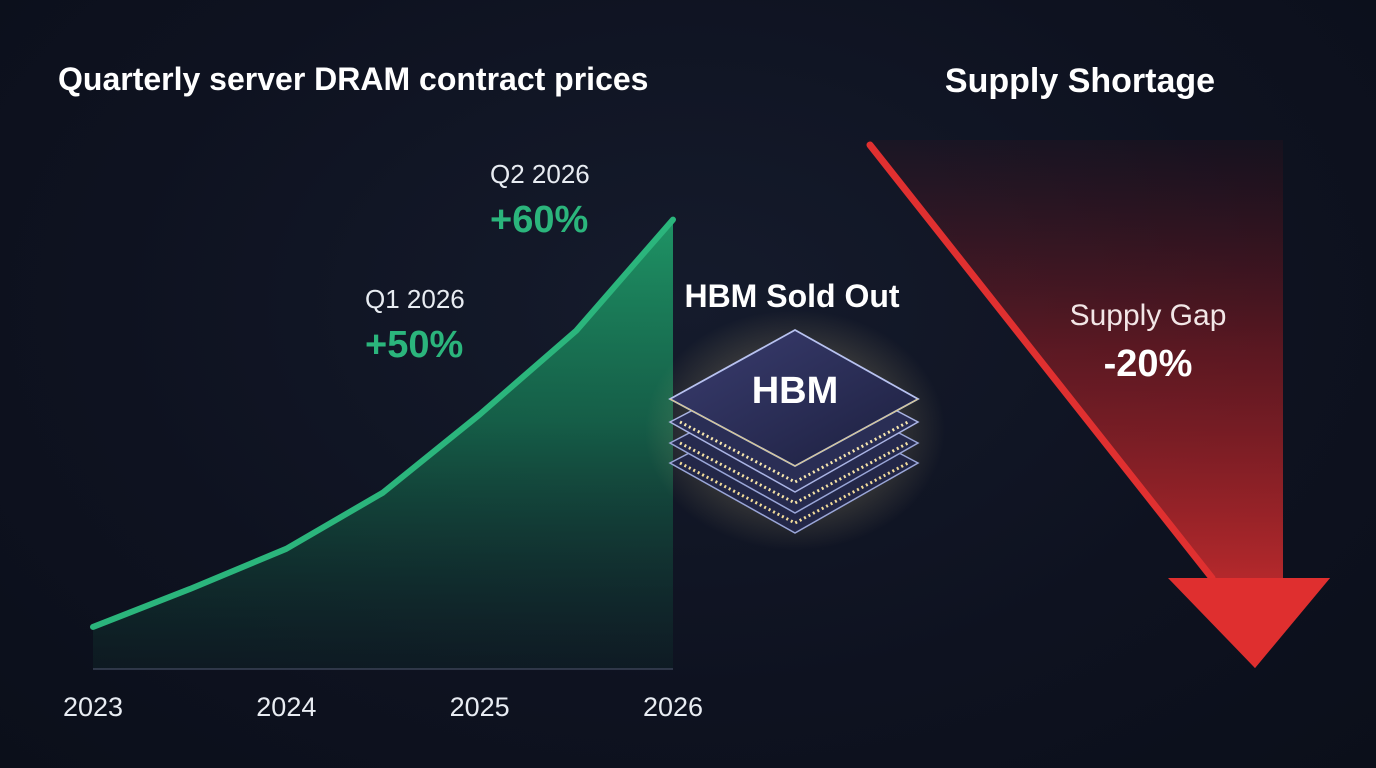  I want to click on annotation-q1-change: +50%, so click(414, 345).